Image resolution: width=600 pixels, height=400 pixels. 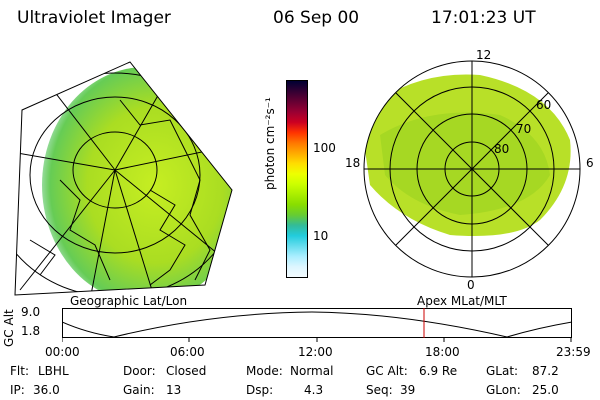 What do you see at coordinates (270, 143) in the screenshot?
I see `colorbar-label: photon cm⁻²s⁻¹` at bounding box center [270, 143].